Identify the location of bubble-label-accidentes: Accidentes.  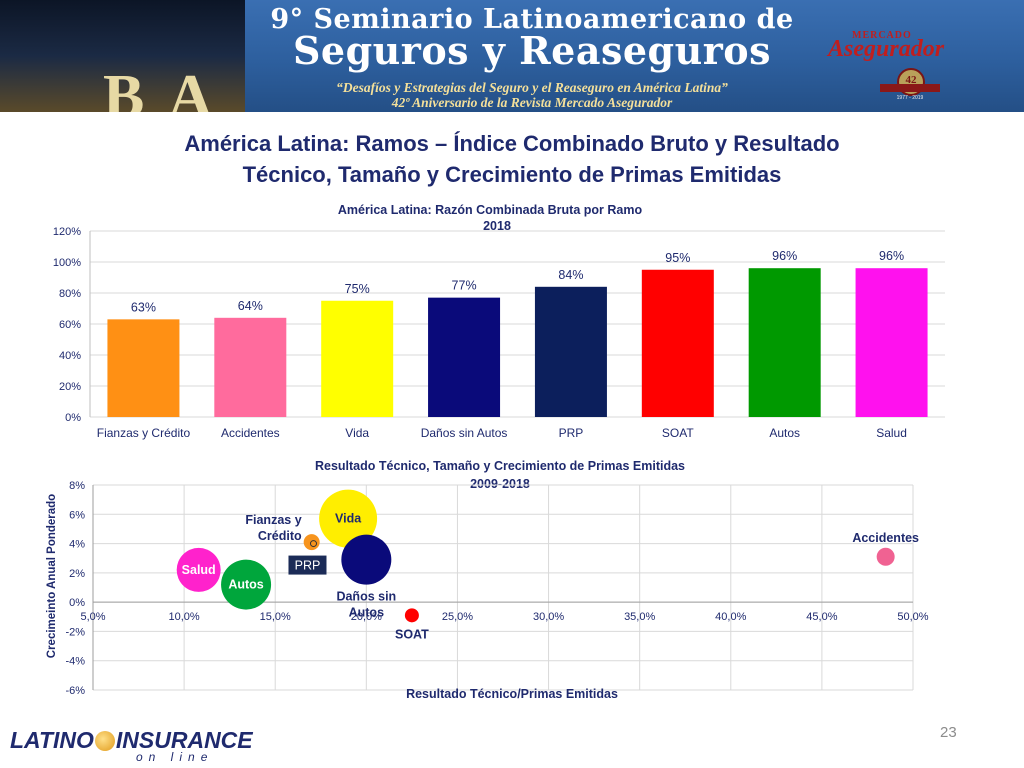
(885, 538).